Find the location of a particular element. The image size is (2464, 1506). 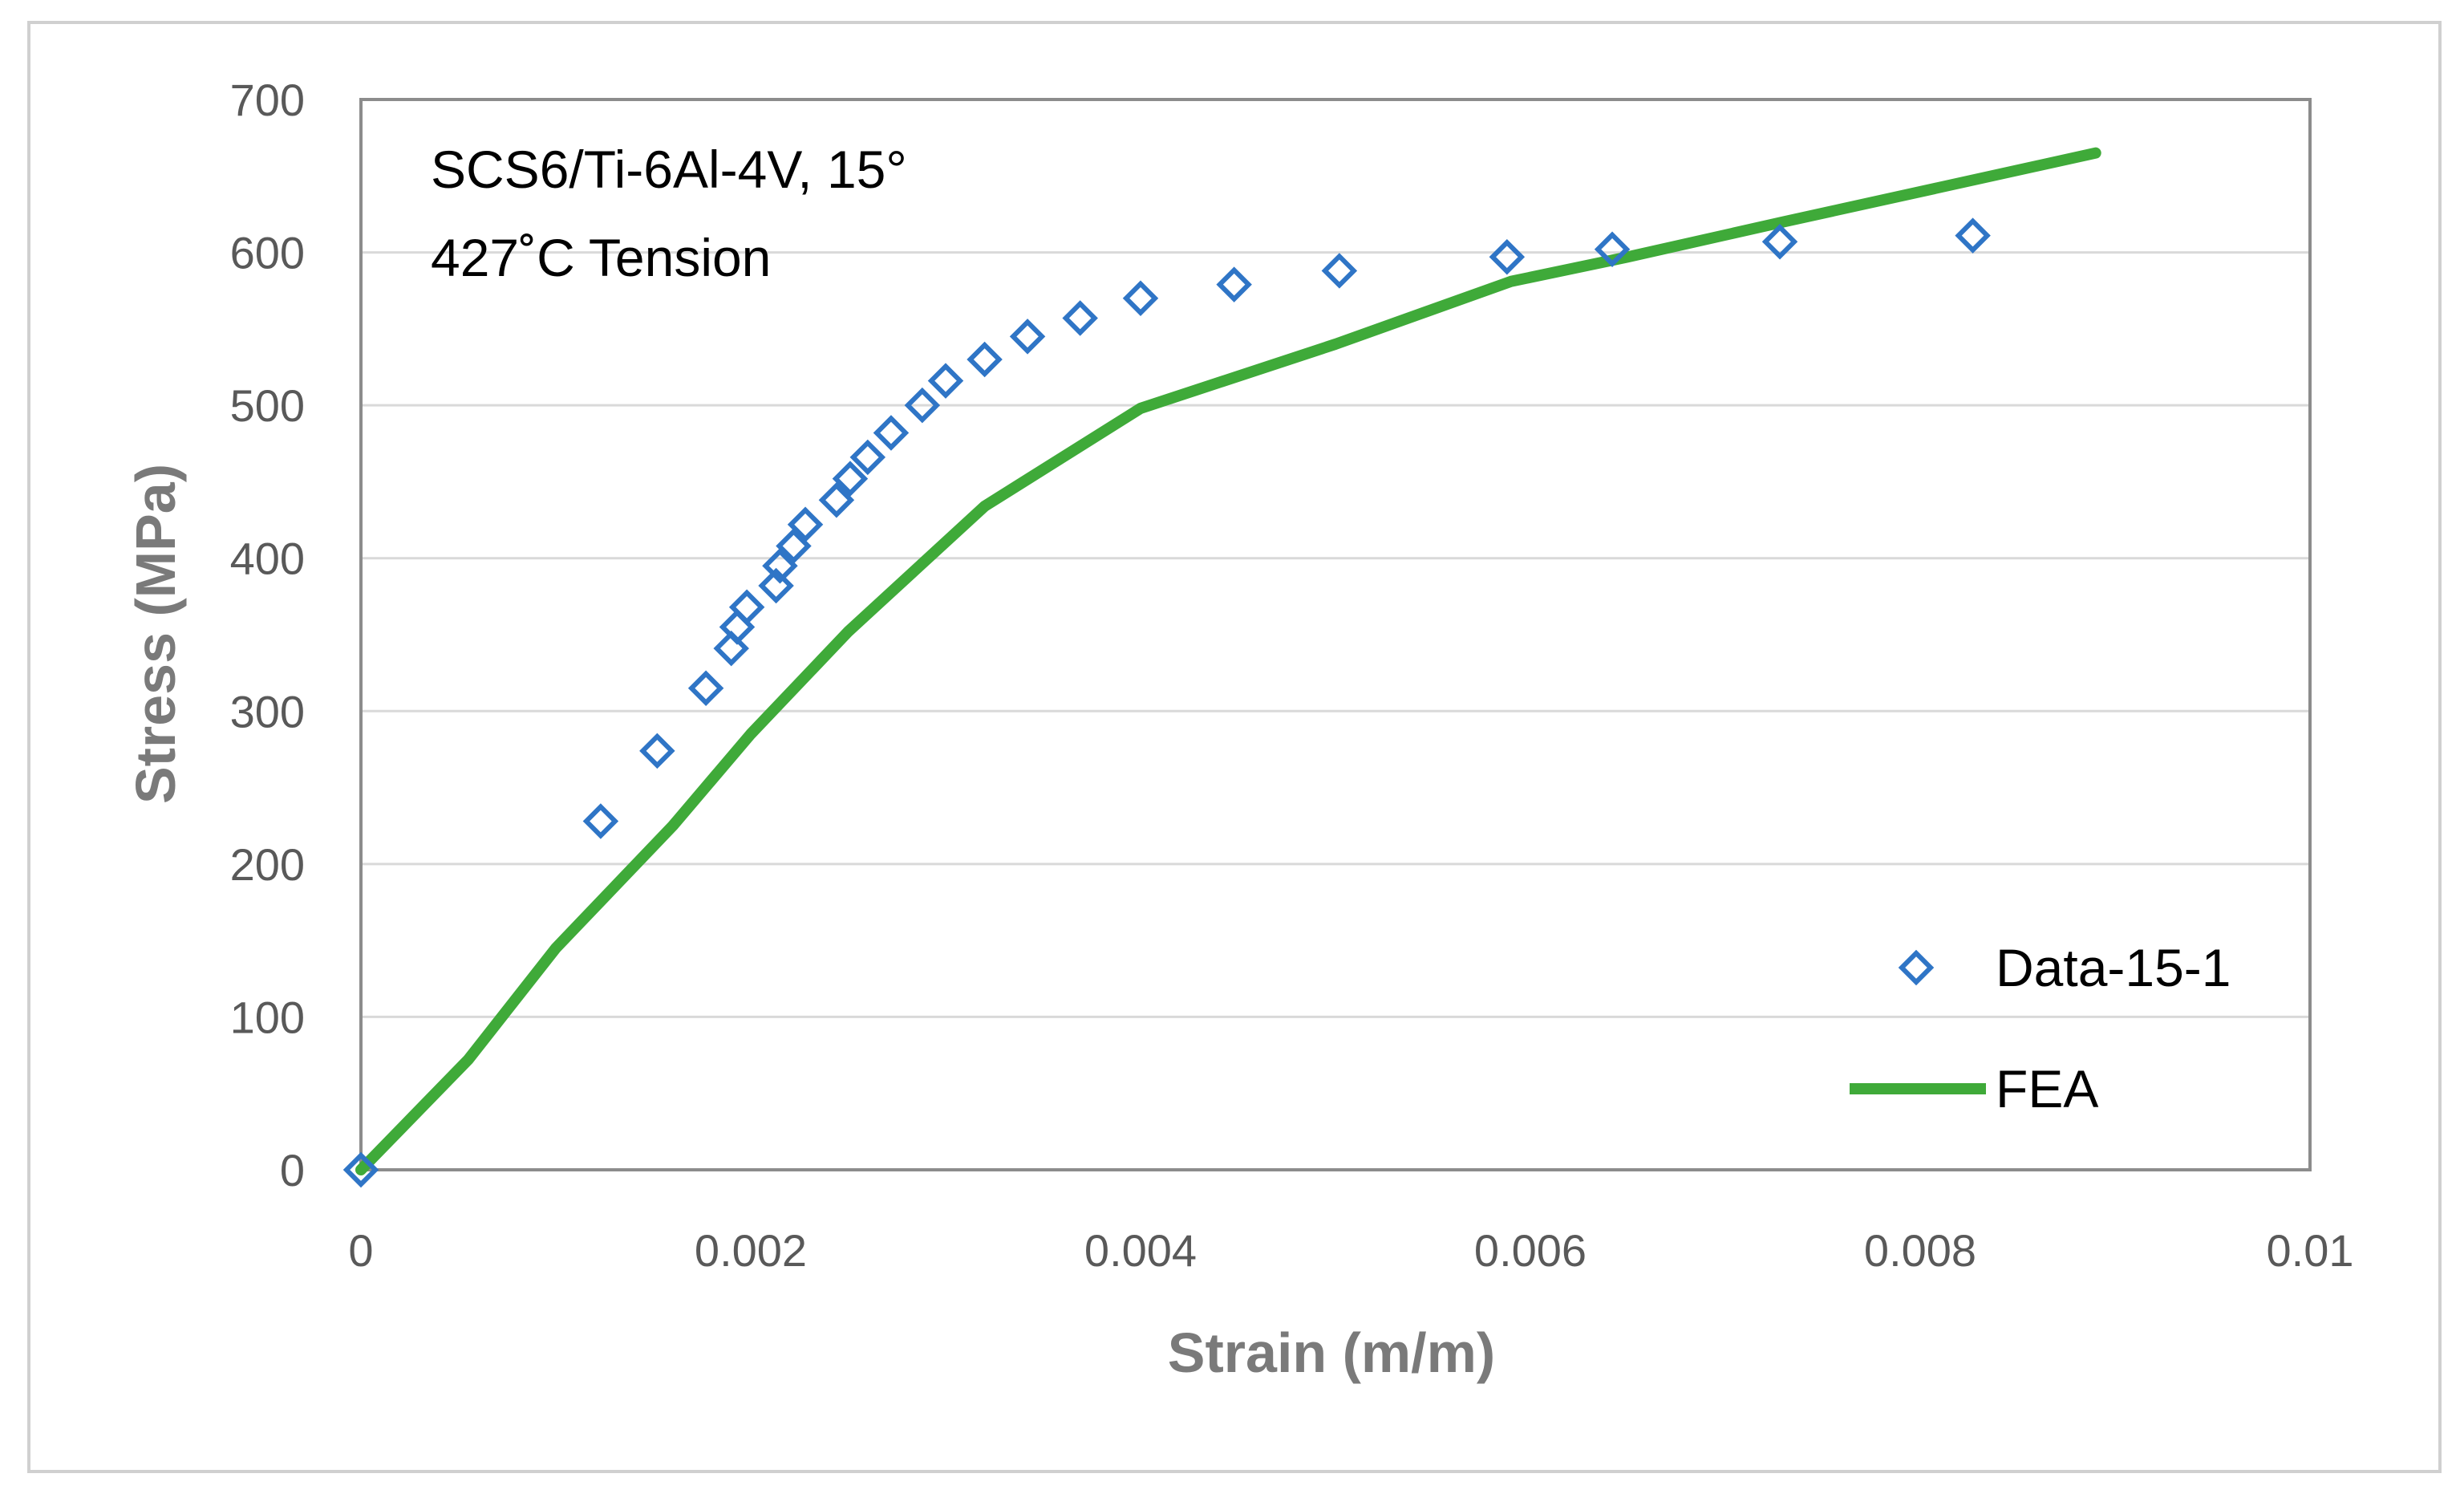

y-tick-label: 100 is located at coordinates (267, 1017).